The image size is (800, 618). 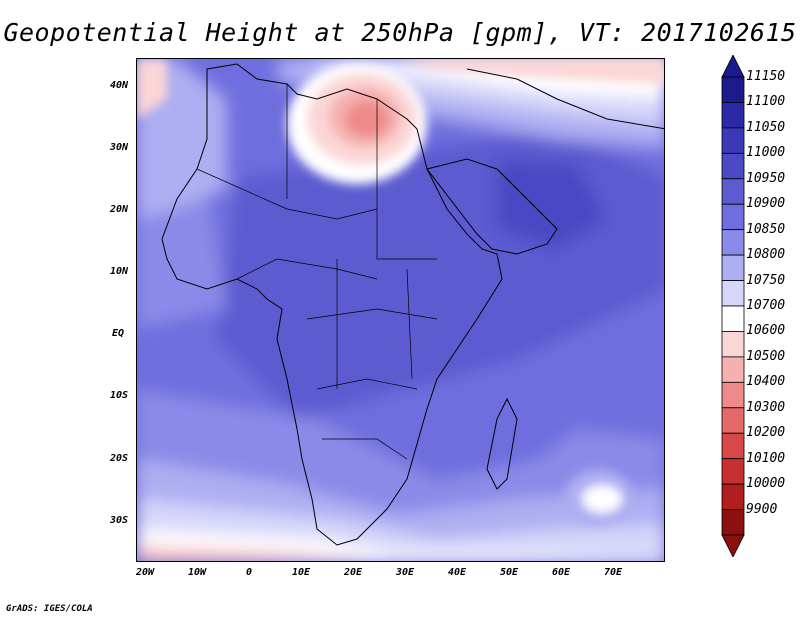 What do you see at coordinates (766, 458) in the screenshot?
I see `colorbar-label: 10100` at bounding box center [766, 458].